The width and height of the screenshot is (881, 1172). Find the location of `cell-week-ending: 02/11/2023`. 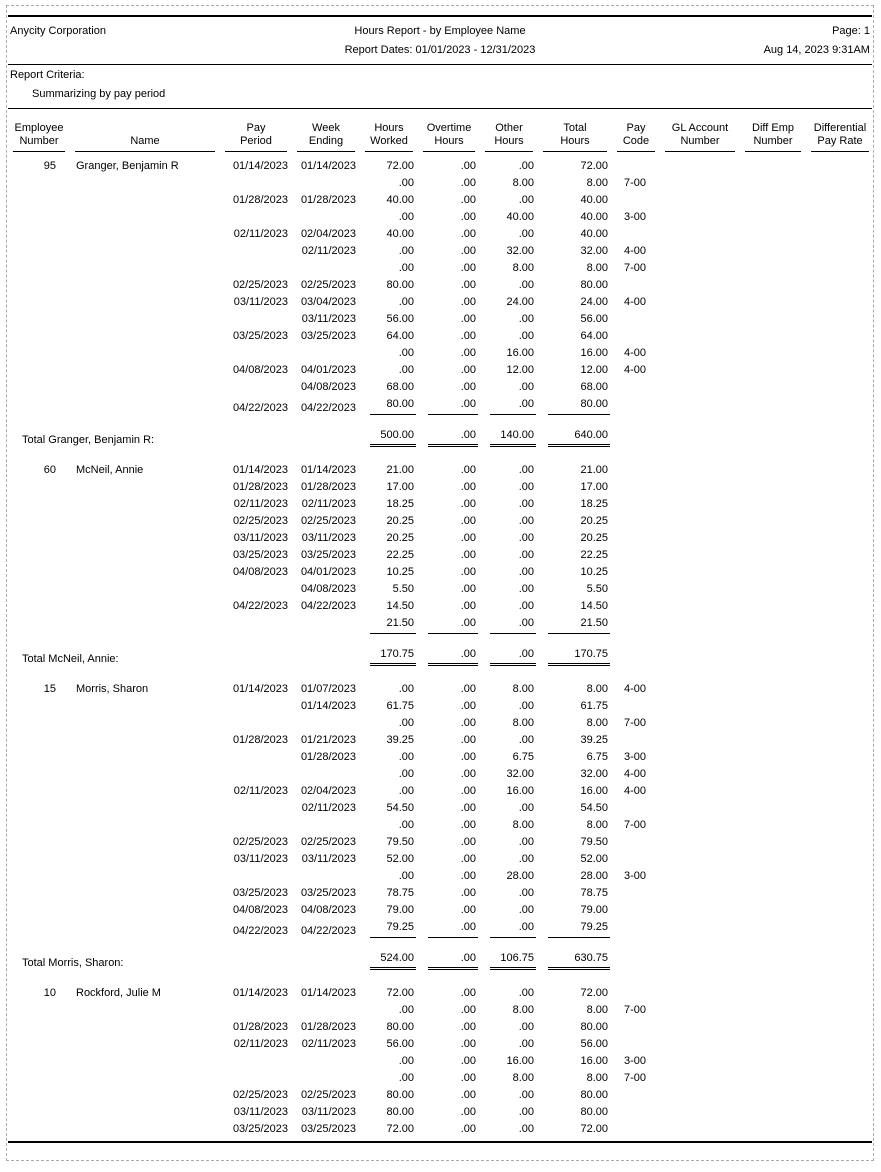

cell-week-ending: 02/11/2023 is located at coordinates (328, 251).